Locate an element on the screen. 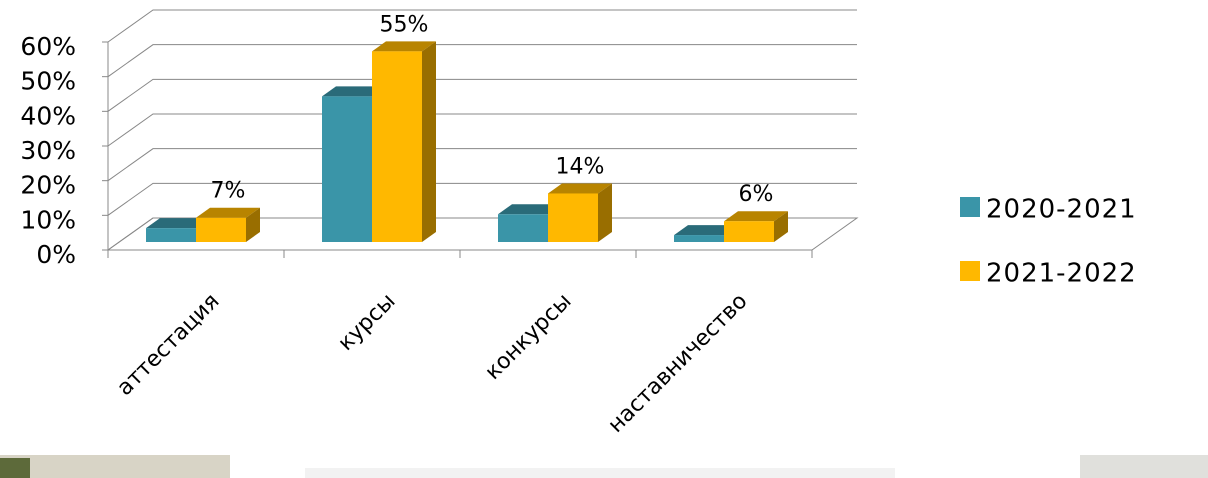 The image size is (1208, 478). value-label: 14% is located at coordinates (580, 166).